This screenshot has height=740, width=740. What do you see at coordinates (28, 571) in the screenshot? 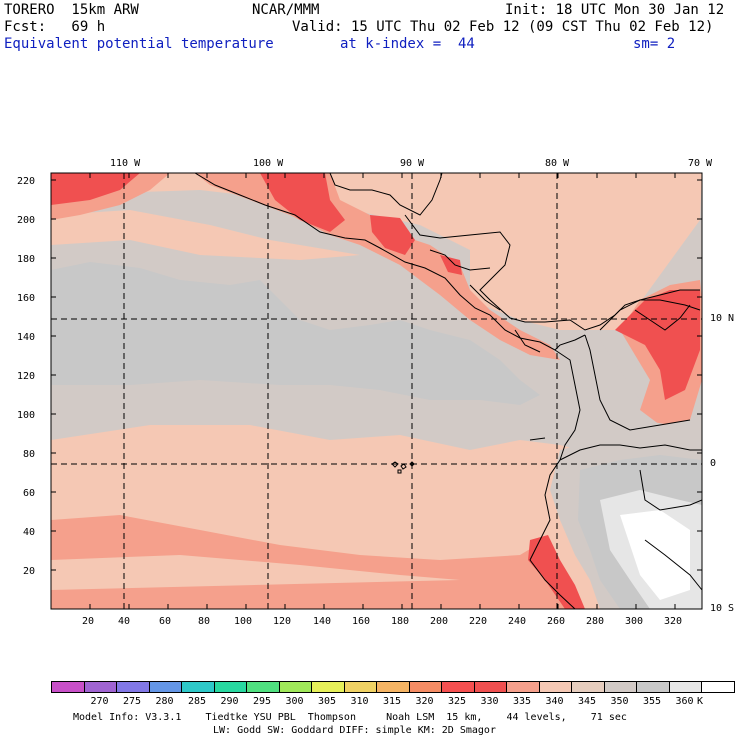
I see `y-tick-20: 20` at bounding box center [28, 571].